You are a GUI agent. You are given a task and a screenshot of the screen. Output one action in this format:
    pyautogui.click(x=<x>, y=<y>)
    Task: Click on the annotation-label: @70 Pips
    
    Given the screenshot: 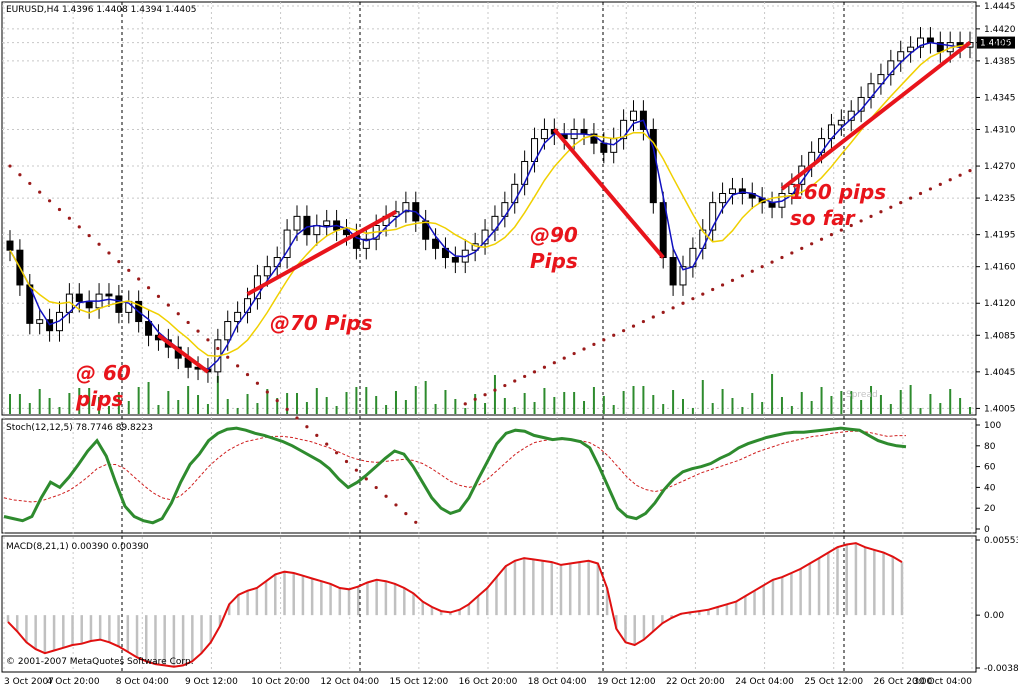 What is the action you would take?
    pyautogui.click(x=321, y=323)
    